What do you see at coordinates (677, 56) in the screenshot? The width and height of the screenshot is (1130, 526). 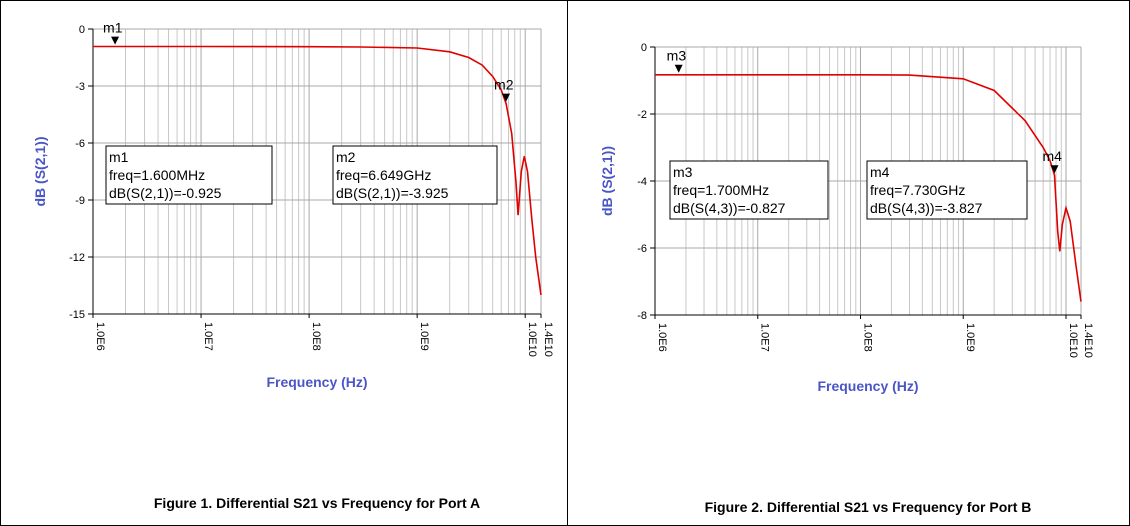 I see `marker-name: m3` at bounding box center [677, 56].